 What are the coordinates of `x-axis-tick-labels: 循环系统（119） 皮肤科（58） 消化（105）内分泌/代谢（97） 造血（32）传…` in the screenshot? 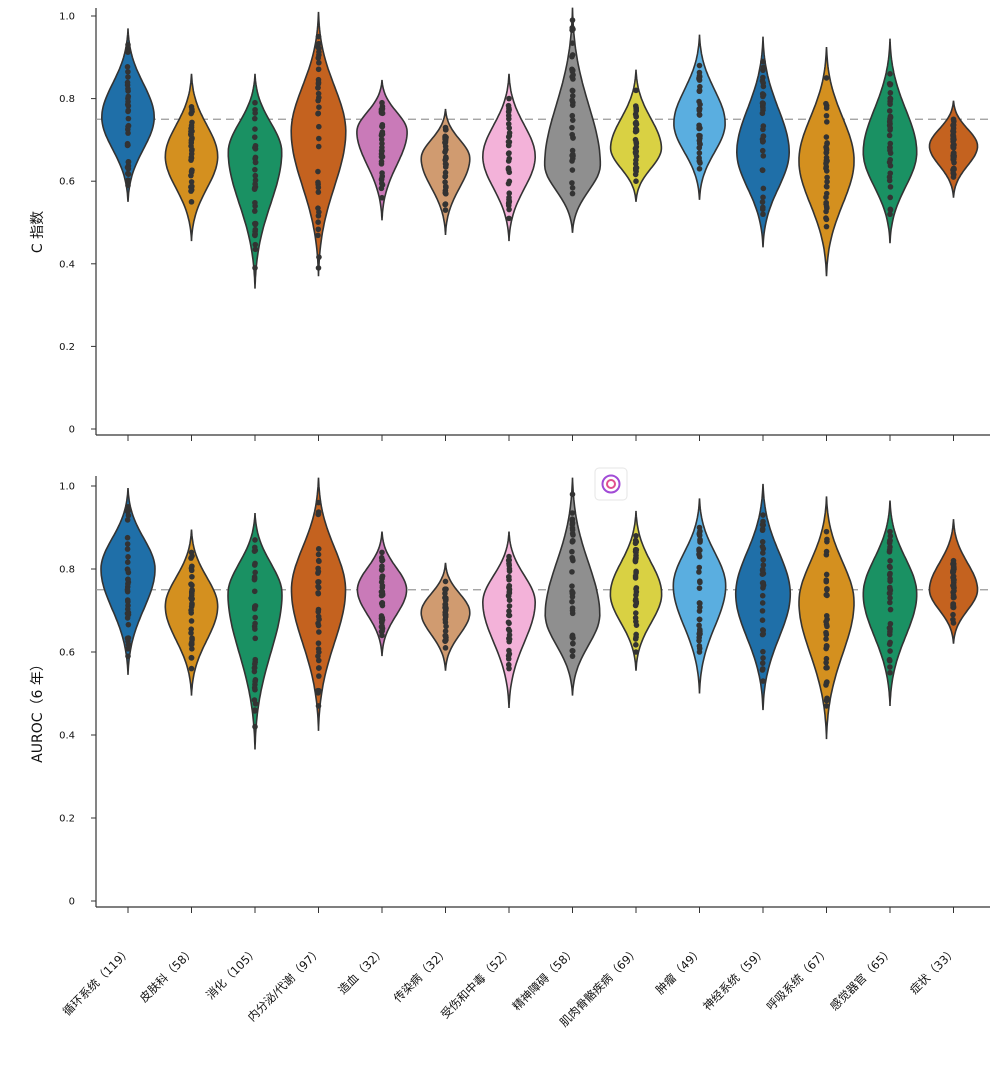 It's located at (510, 986).